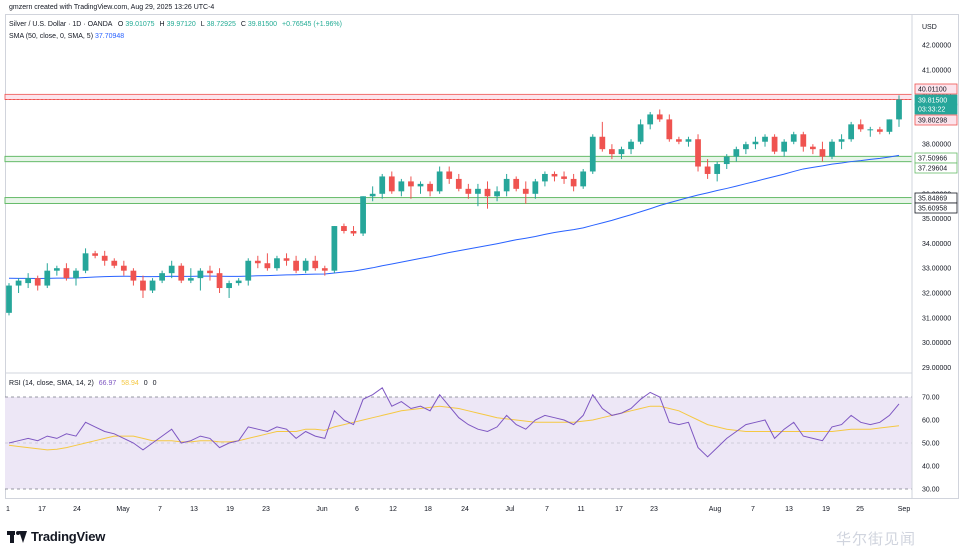 The width and height of the screenshot is (964, 556). What do you see at coordinates (936, 89) in the screenshot?
I see `price-tag: 40.01100` at bounding box center [936, 89].